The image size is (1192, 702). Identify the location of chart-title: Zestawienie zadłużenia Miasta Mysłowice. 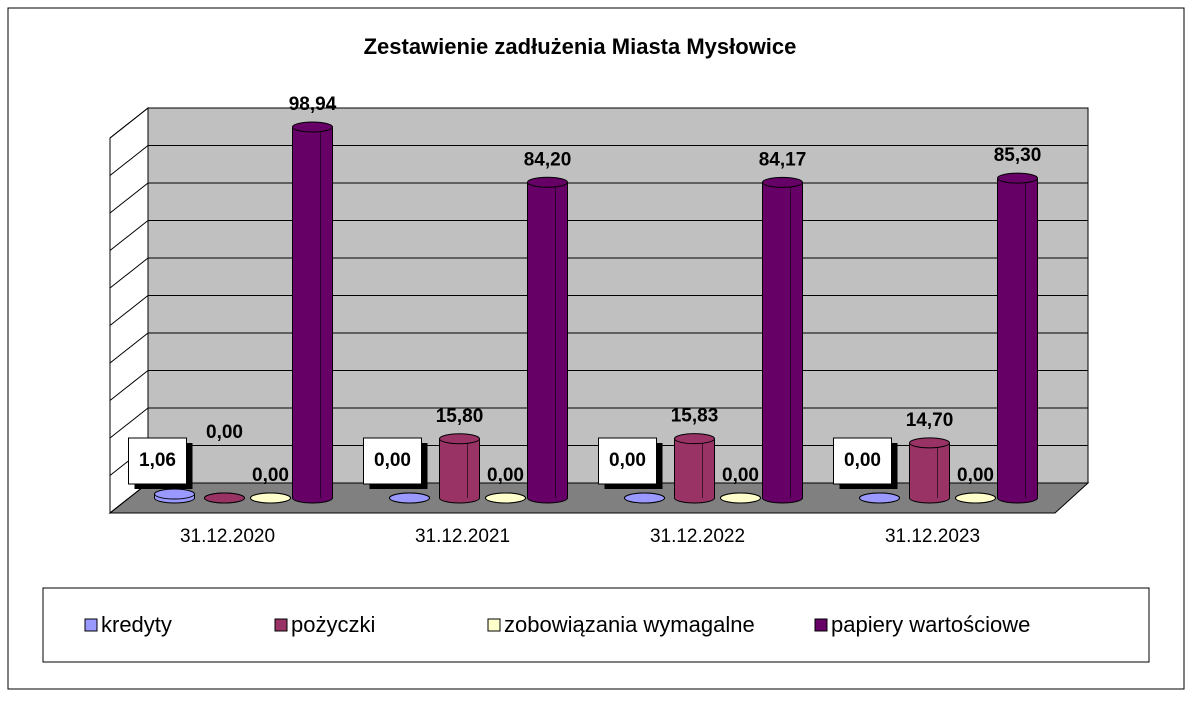
(580, 46).